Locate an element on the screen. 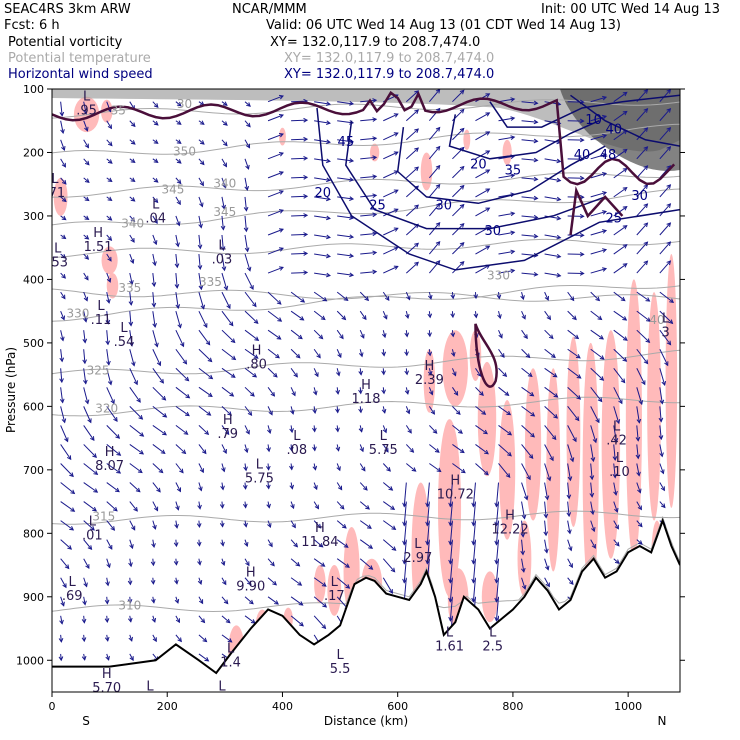 This screenshot has height=740, width=740. theta-contour-label: 310 is located at coordinates (129, 605).